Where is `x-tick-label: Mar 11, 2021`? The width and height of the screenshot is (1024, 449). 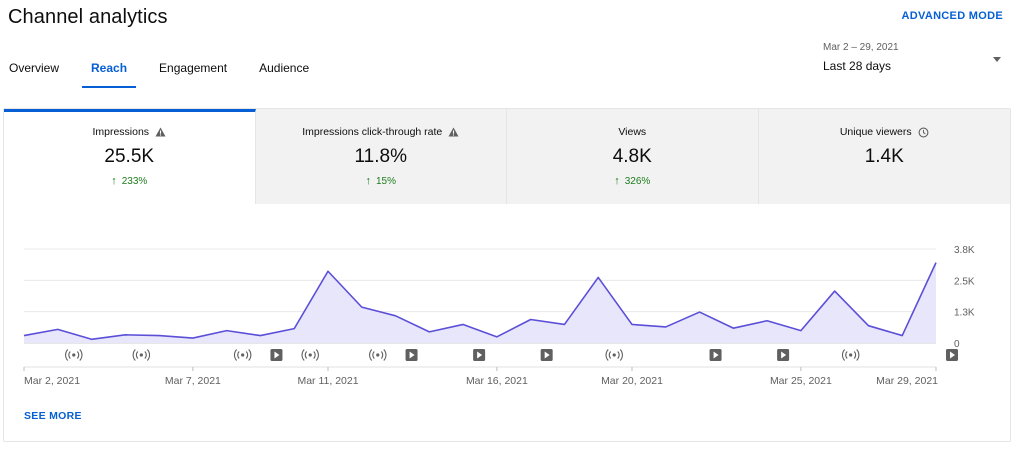
x-tick-label: Mar 11, 2021 is located at coordinates (327, 381).